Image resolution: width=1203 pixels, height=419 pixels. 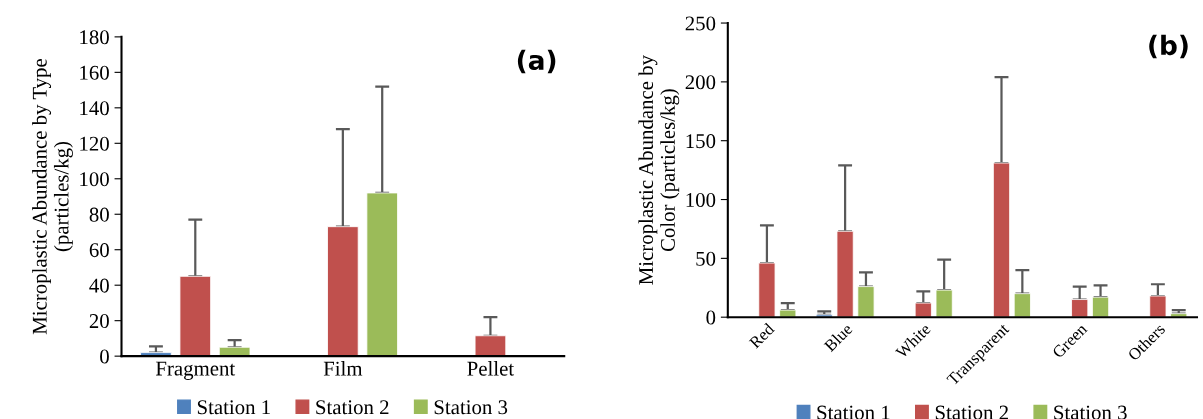 I want to click on y-tick-label: 40, so click(x=99, y=285).